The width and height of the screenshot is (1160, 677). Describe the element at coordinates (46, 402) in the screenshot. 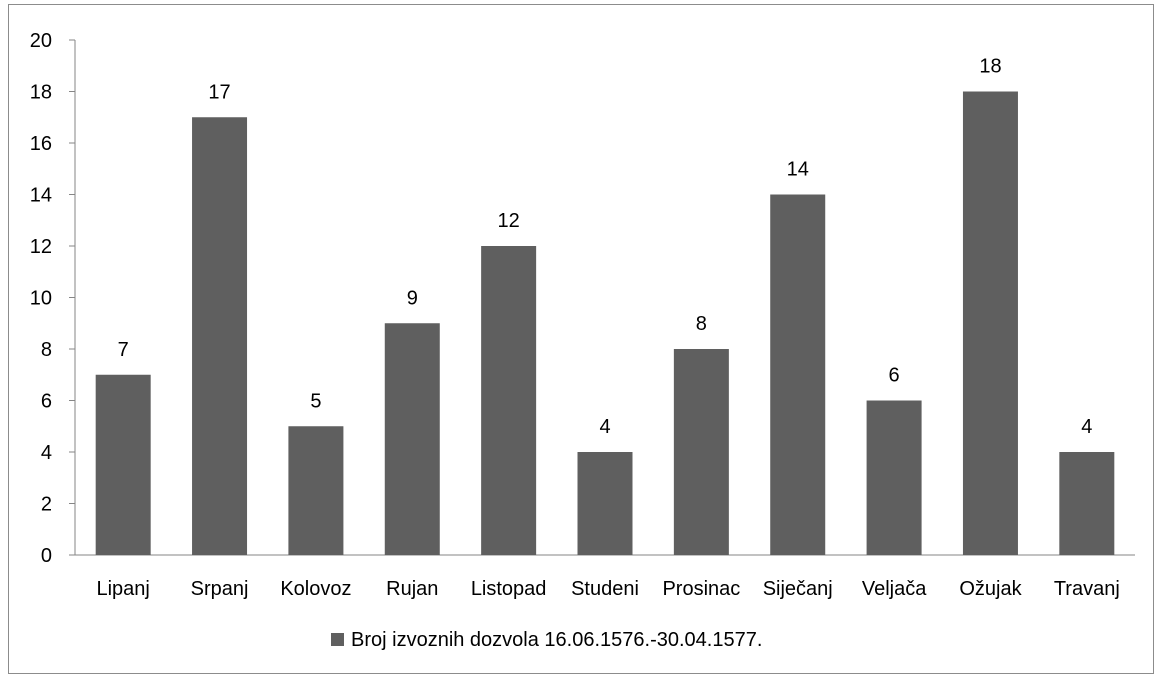

I see `y-tick-label: 6` at that location.